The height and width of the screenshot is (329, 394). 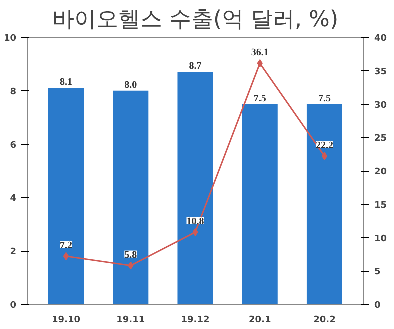 What do you see at coordinates (131, 85) in the screenshot?
I see `data-label: 8.0` at bounding box center [131, 85].